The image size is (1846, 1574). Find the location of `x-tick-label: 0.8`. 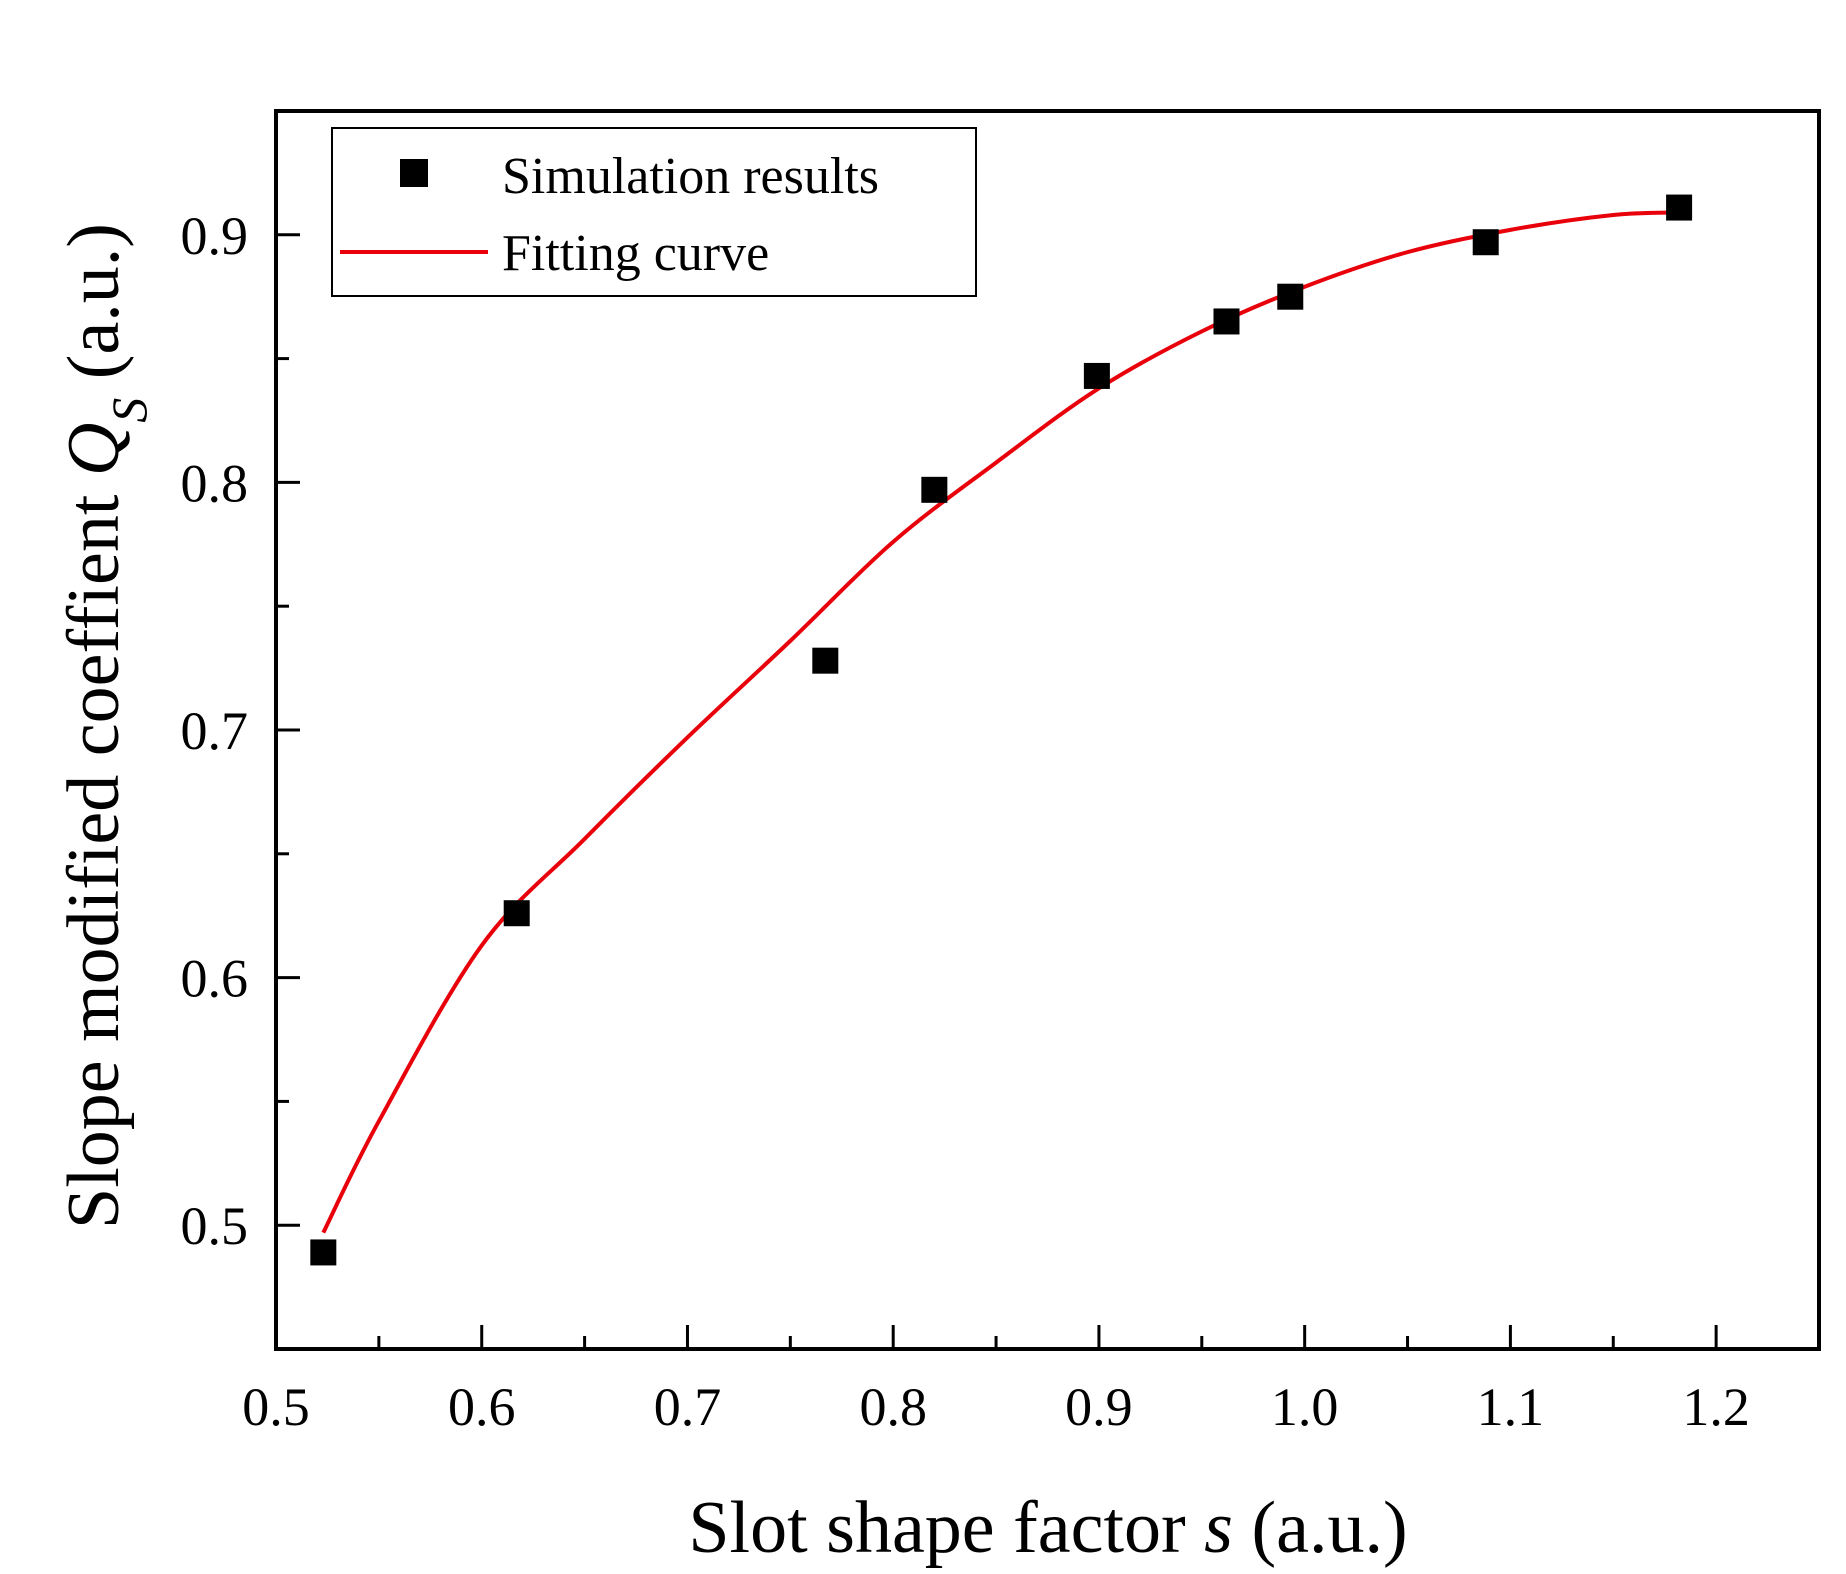

x-tick-label: 0.8 is located at coordinates (893, 1407).